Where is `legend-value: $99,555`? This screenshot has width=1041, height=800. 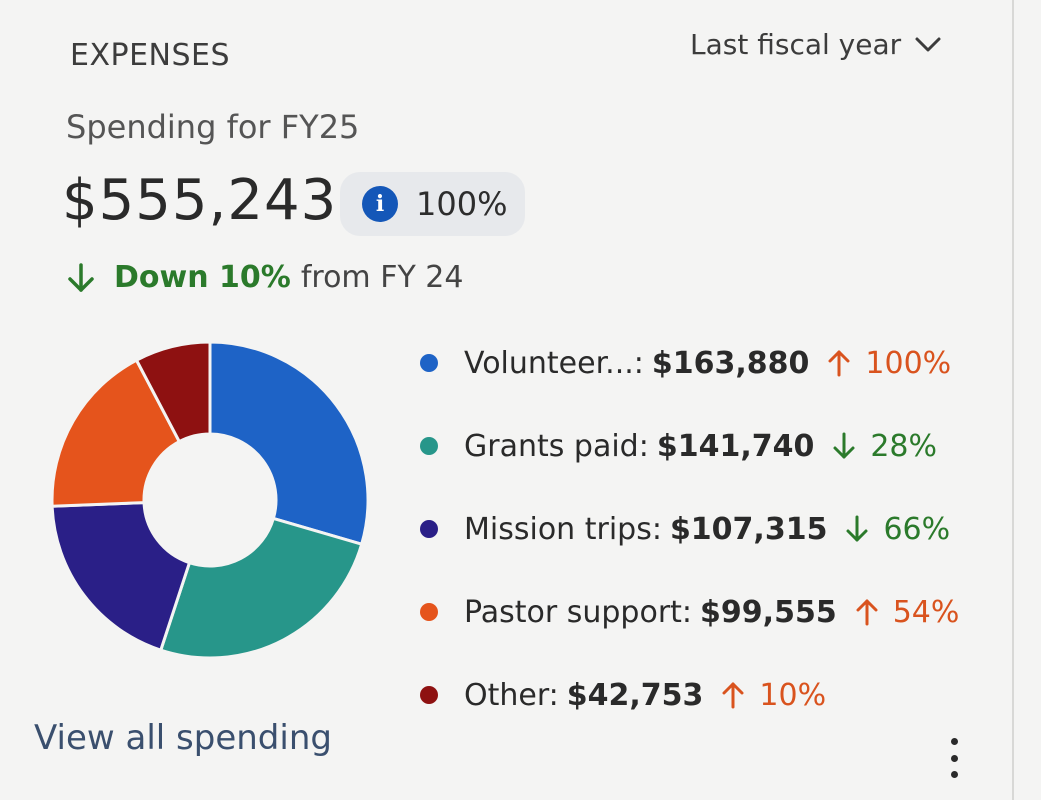 legend-value: $99,555 is located at coordinates (768, 612).